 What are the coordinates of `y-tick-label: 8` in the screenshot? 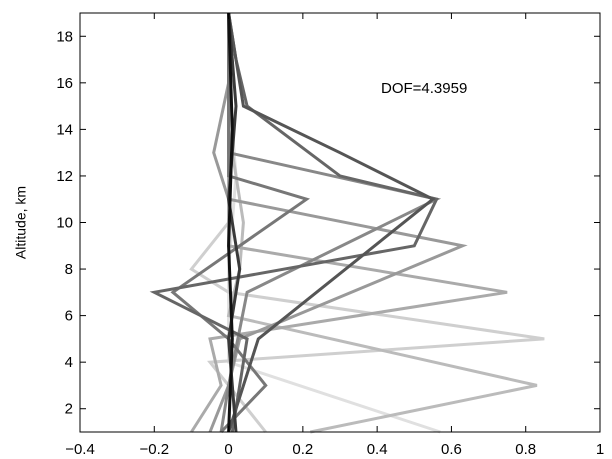 It's located at (69, 269).